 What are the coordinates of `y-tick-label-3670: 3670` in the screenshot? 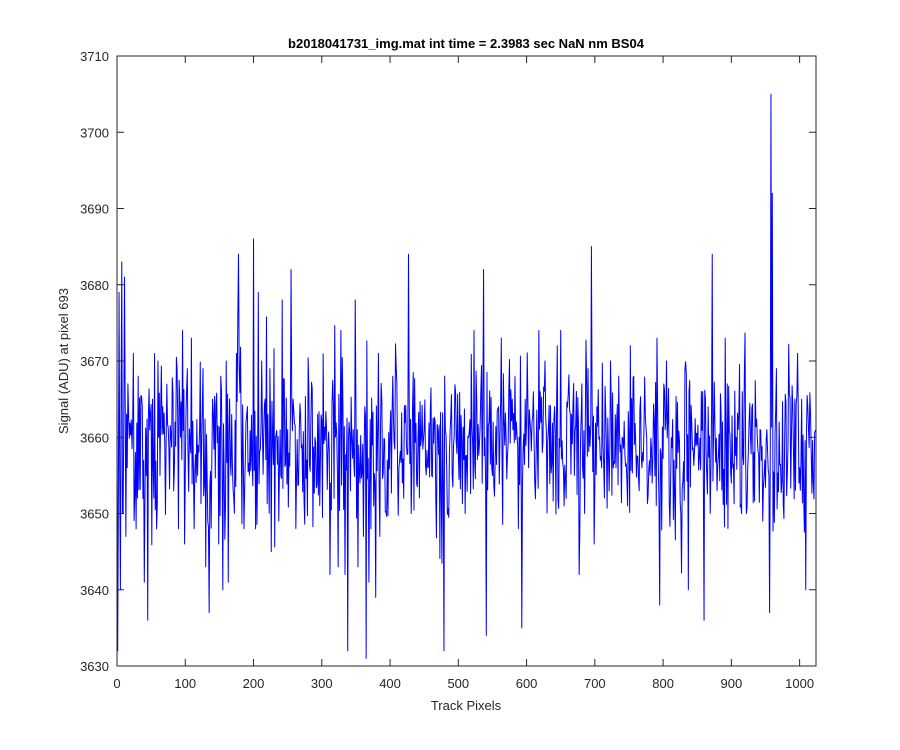 It's located at (94, 361).